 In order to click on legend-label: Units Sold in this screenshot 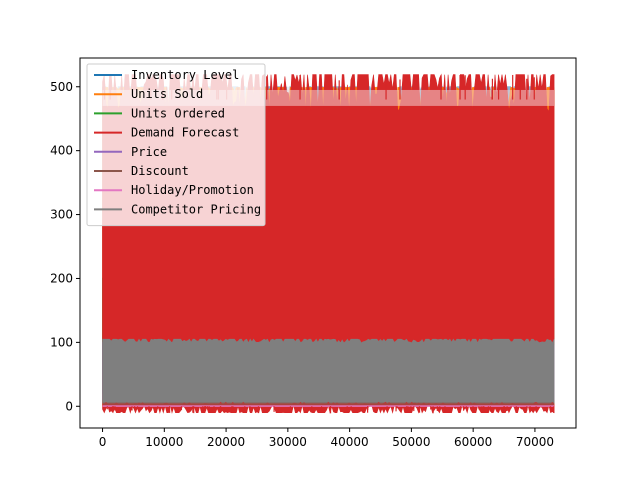, I will do `click(167, 94)`.